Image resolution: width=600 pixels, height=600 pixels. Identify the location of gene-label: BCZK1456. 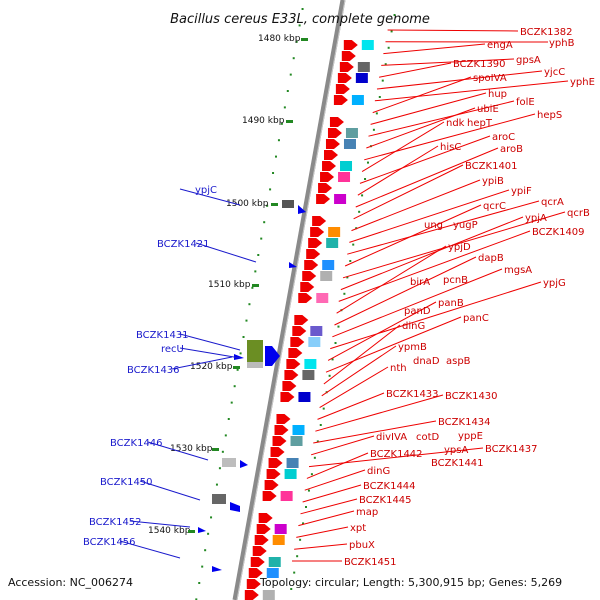
(109, 542).